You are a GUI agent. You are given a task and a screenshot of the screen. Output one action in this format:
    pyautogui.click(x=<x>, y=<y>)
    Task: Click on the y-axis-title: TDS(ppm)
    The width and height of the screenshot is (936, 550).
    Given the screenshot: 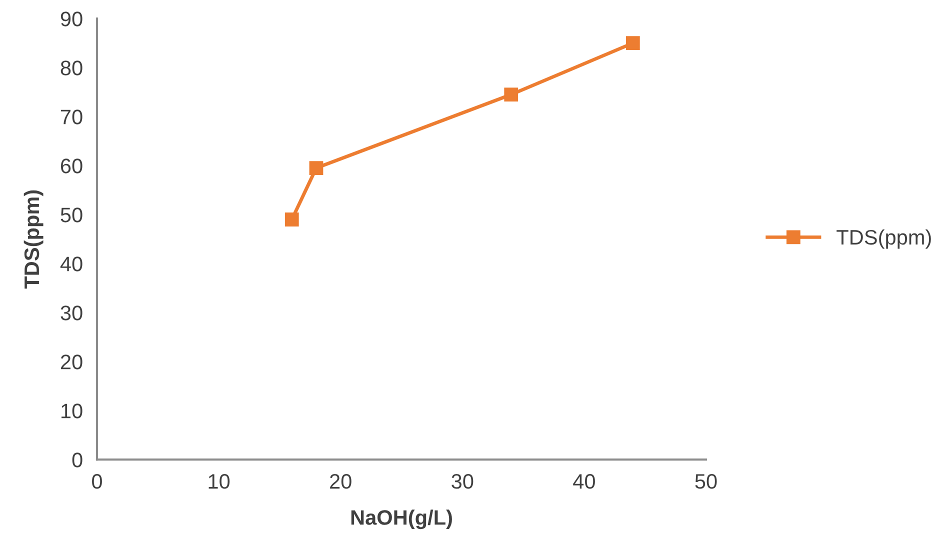 What is the action you would take?
    pyautogui.click(x=34, y=239)
    